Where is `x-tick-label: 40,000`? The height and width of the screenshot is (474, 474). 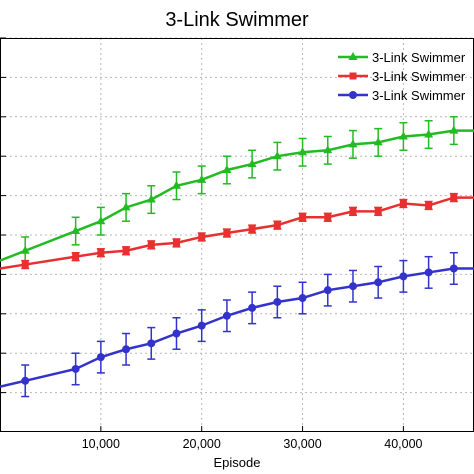
x-tick-label: 40,000 is located at coordinates (403, 444).